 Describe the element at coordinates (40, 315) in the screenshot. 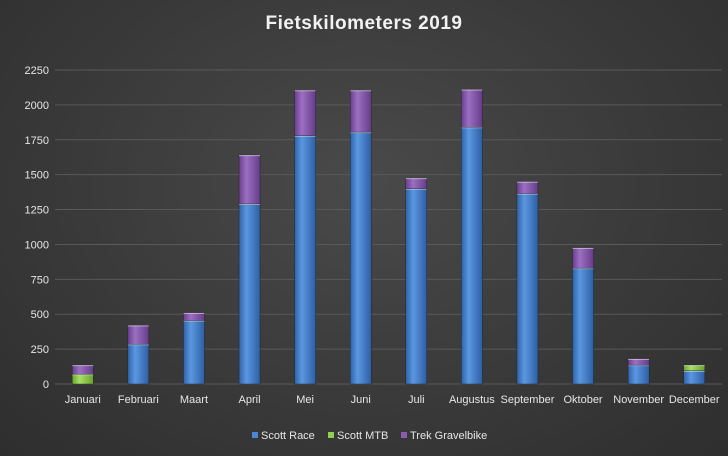

I see `y-tick-label: 500` at that location.